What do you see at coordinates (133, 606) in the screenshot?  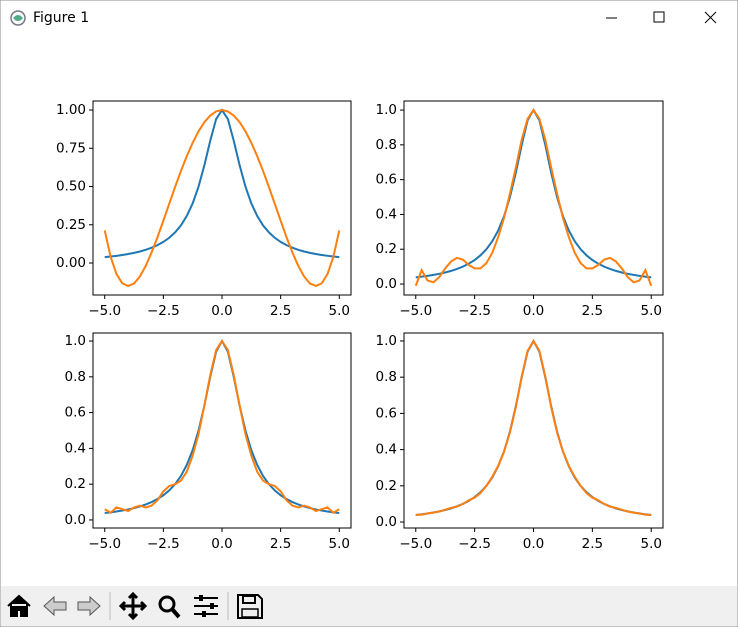 I see `pan-button` at bounding box center [133, 606].